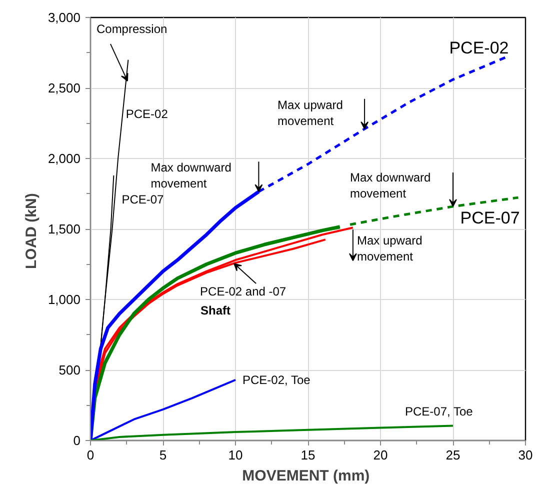 This screenshot has width=539, height=499. Describe the element at coordinates (306, 476) in the screenshot. I see `x-axis-title: MOVEMENT (mm)` at that location.